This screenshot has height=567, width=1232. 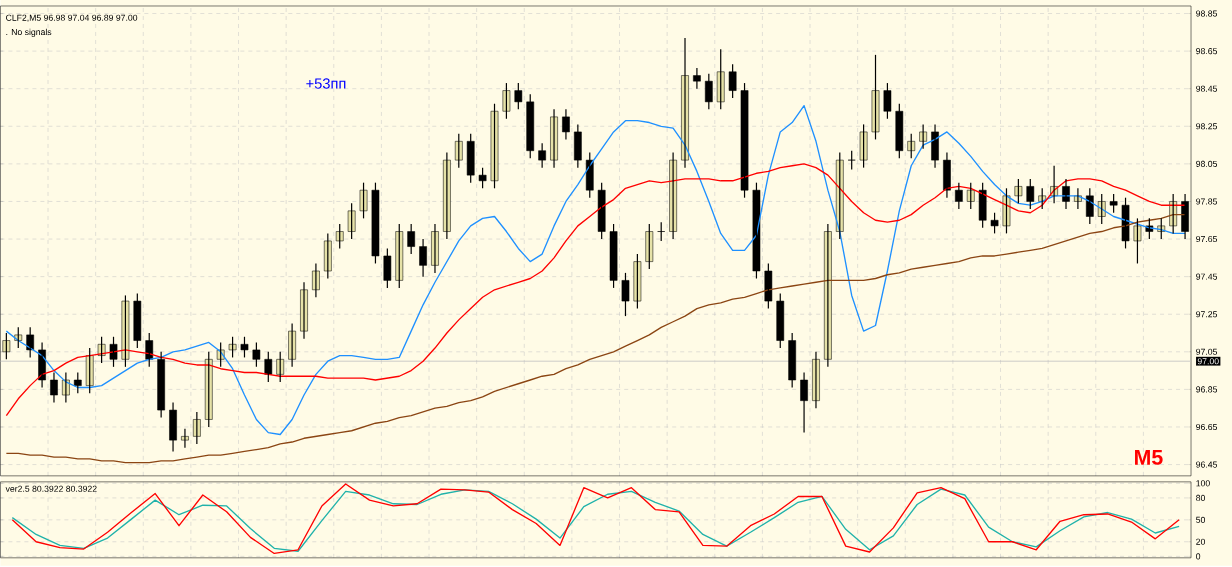 What do you see at coordinates (1207, 276) in the screenshot?
I see `y-tick-label: 97.45` at bounding box center [1207, 276].